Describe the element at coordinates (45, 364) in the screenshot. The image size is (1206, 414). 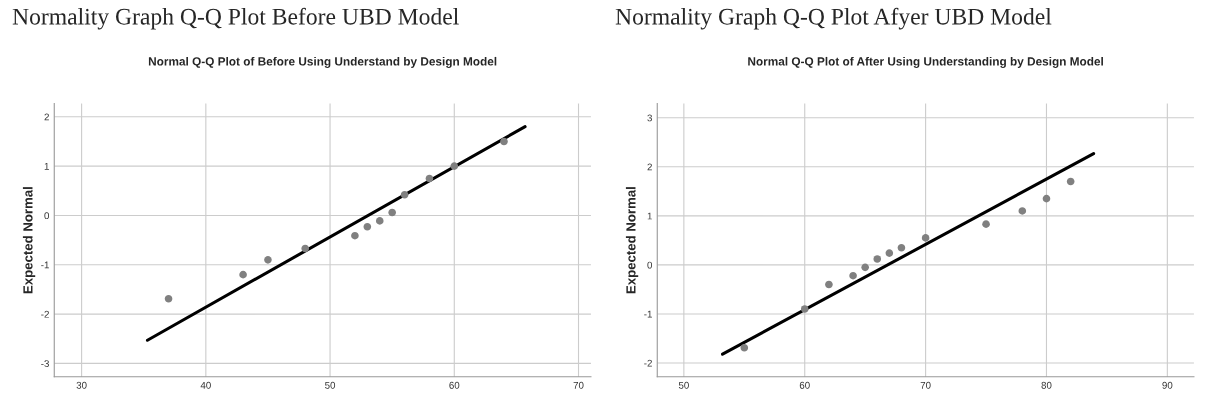
I see `y-tick-label: -3` at that location.